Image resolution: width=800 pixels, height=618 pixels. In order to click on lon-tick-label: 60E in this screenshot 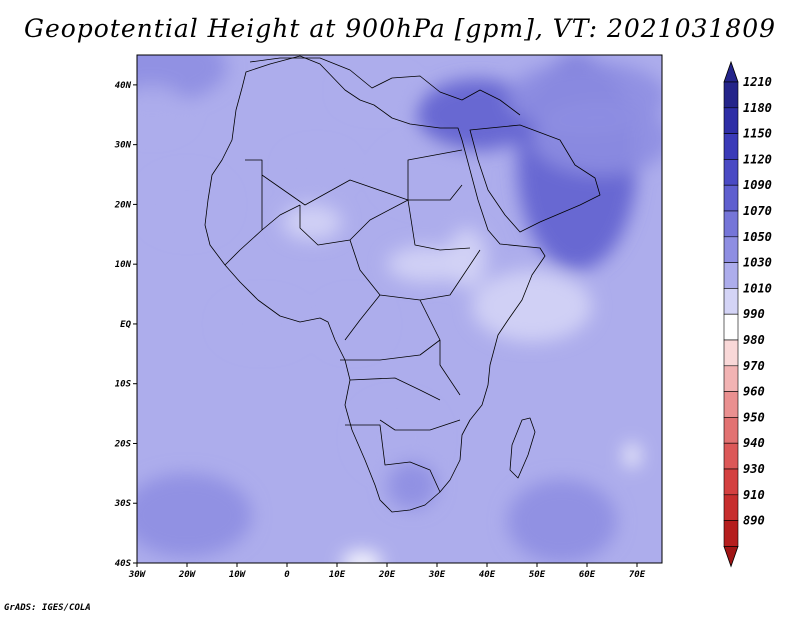, I will do `click(587, 575)`.